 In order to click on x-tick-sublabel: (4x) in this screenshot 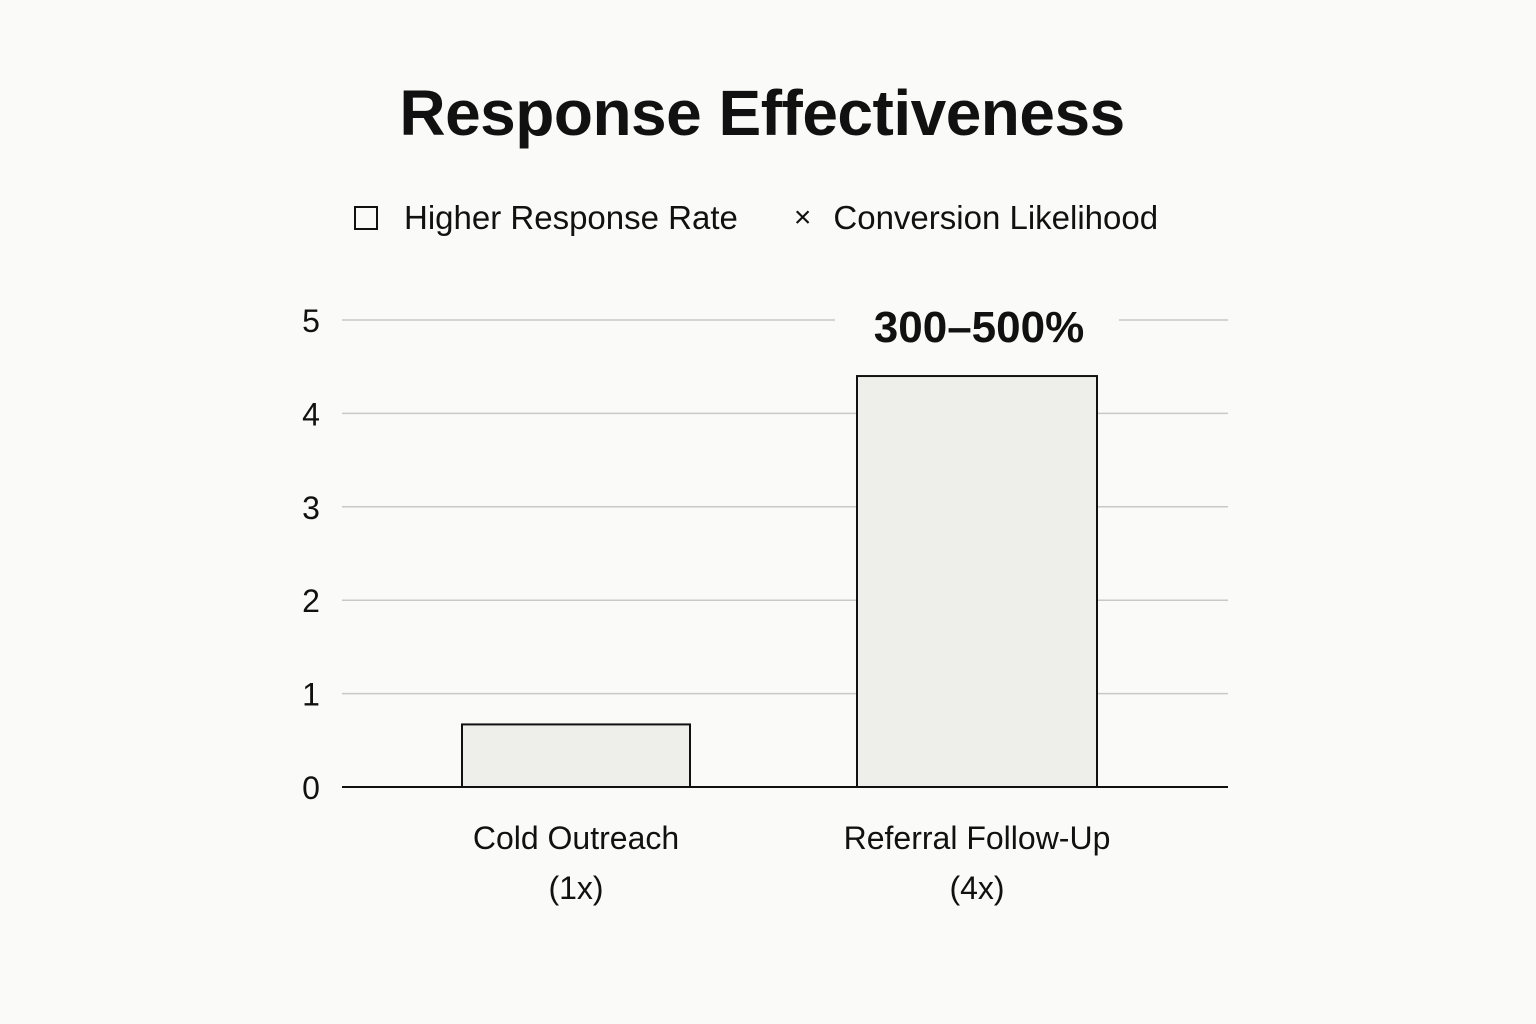, I will do `click(976, 888)`.